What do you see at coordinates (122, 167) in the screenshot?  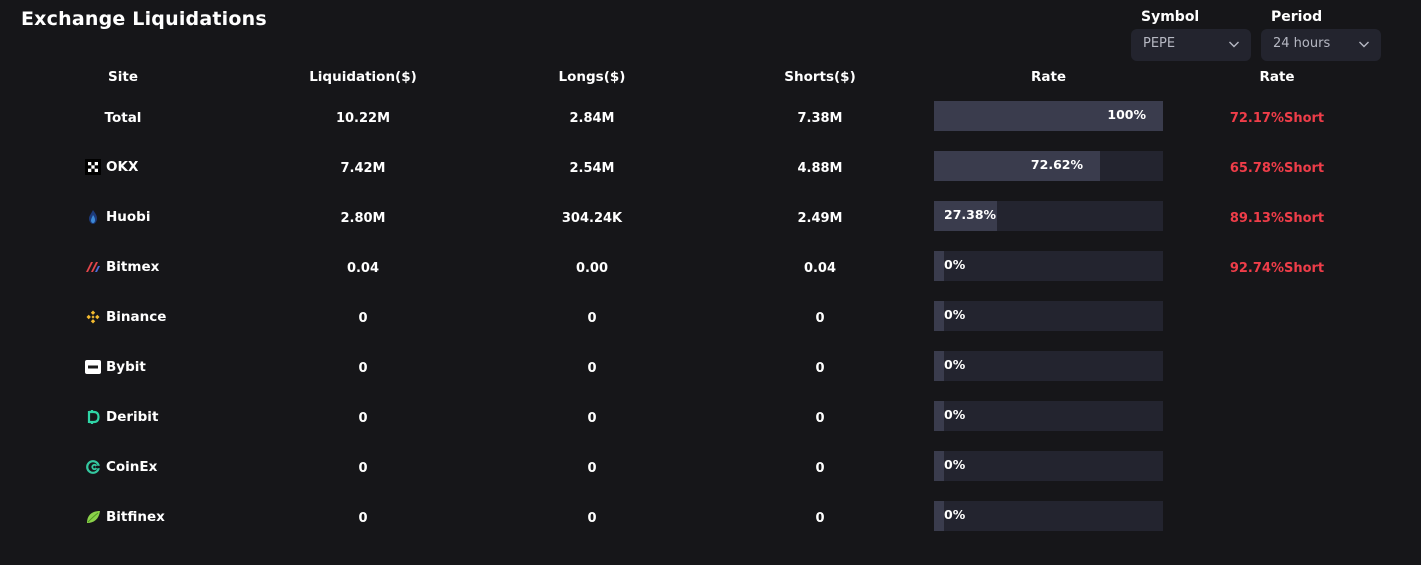 I see `site-name: OKX` at bounding box center [122, 167].